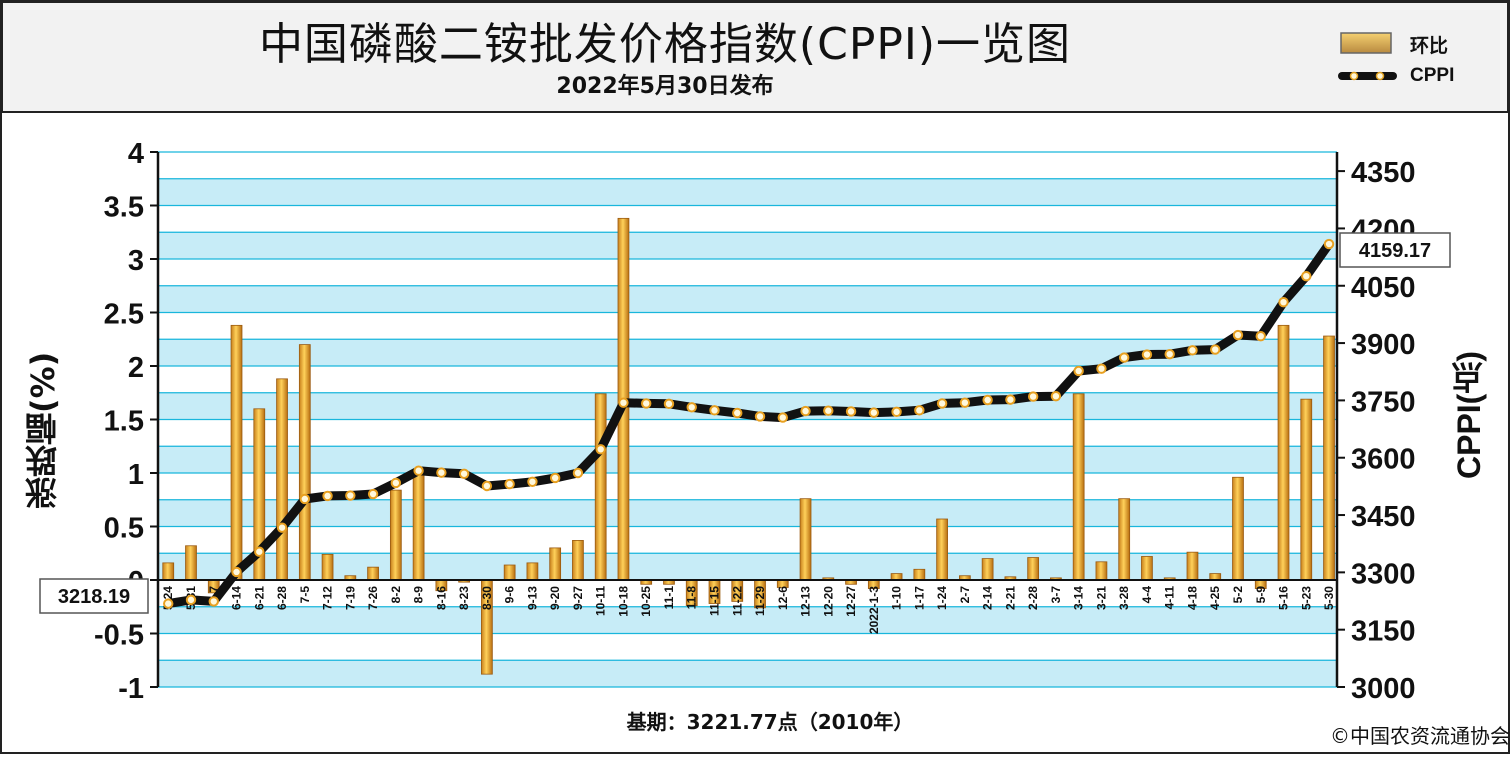 The height and width of the screenshot is (759, 1511). What do you see at coordinates (1124, 598) in the screenshot?
I see `x-tick-label: 3-28` at bounding box center [1124, 598].